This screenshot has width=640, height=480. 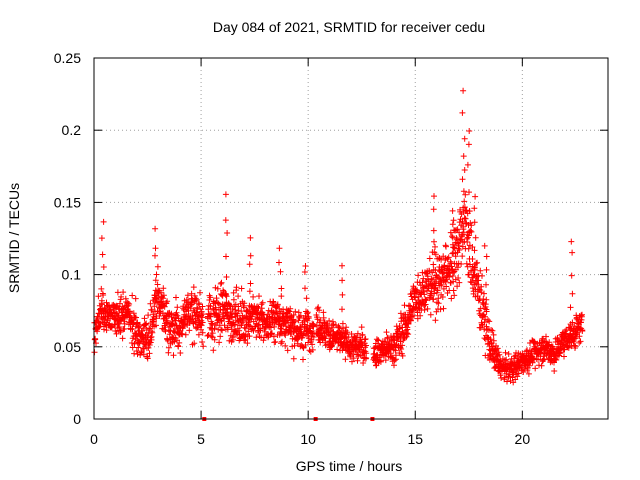 What do you see at coordinates (308, 439) in the screenshot?
I see `x-tick-label: 10` at bounding box center [308, 439].